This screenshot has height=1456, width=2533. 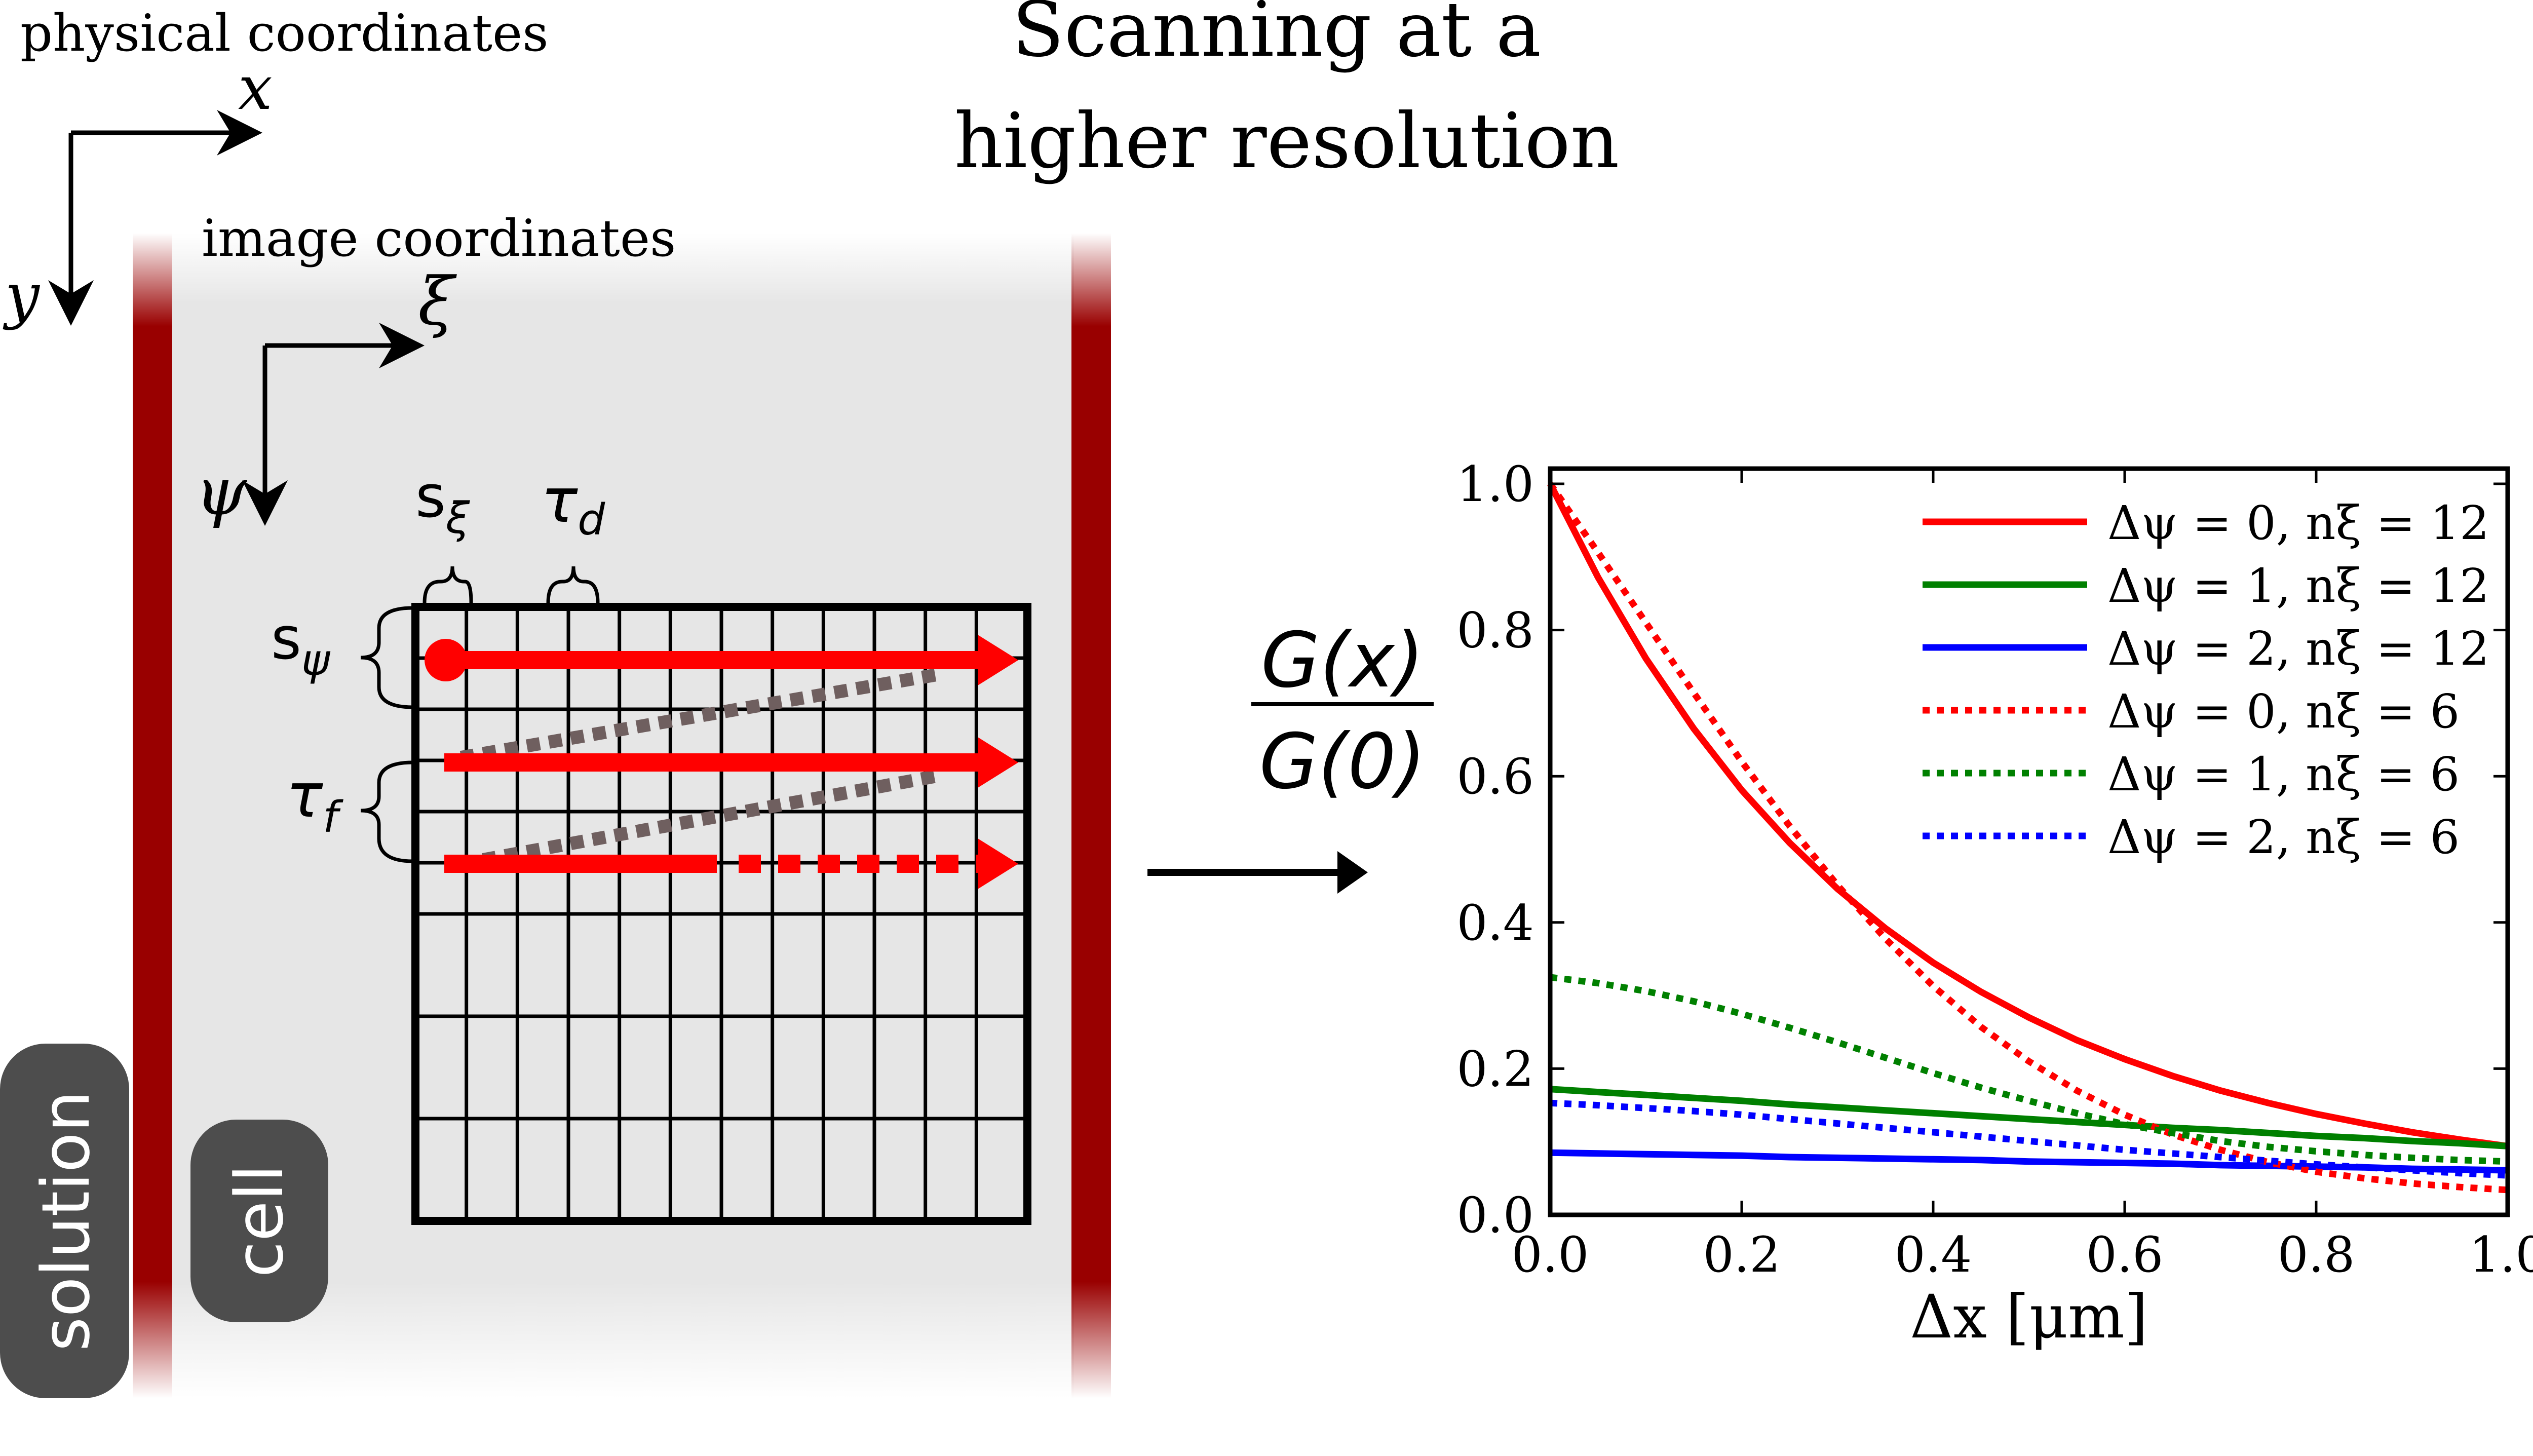 What do you see at coordinates (387, 657) in the screenshot?
I see `brace-s-psi` at bounding box center [387, 657].